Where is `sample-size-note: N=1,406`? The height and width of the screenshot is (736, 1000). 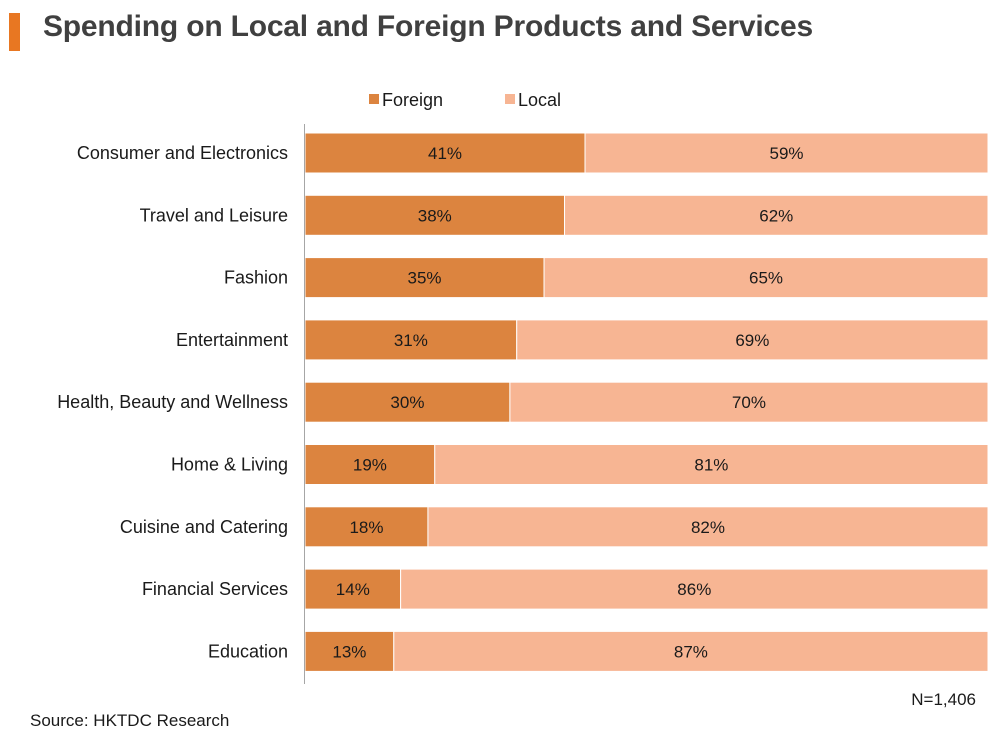 sample-size-note: N=1,406 is located at coordinates (943, 699).